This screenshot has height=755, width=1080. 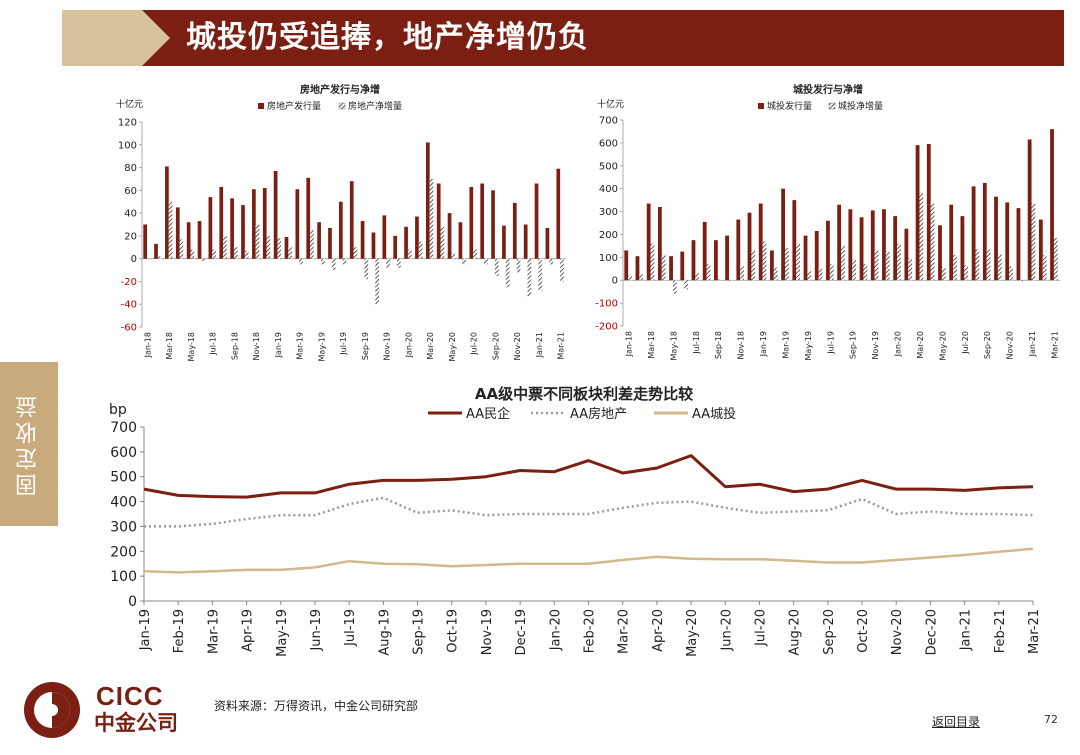 What do you see at coordinates (897, 632) in the screenshot?
I see `chart3-x-tick-label: Nov-20` at bounding box center [897, 632].